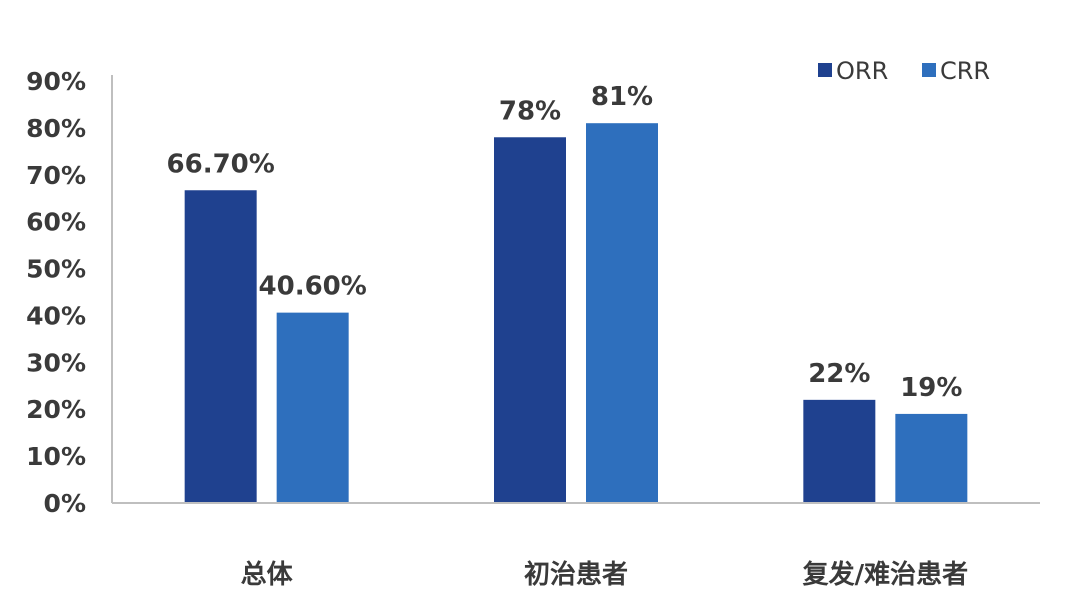  I want to click on y-tick-label: 10%, so click(56, 456).